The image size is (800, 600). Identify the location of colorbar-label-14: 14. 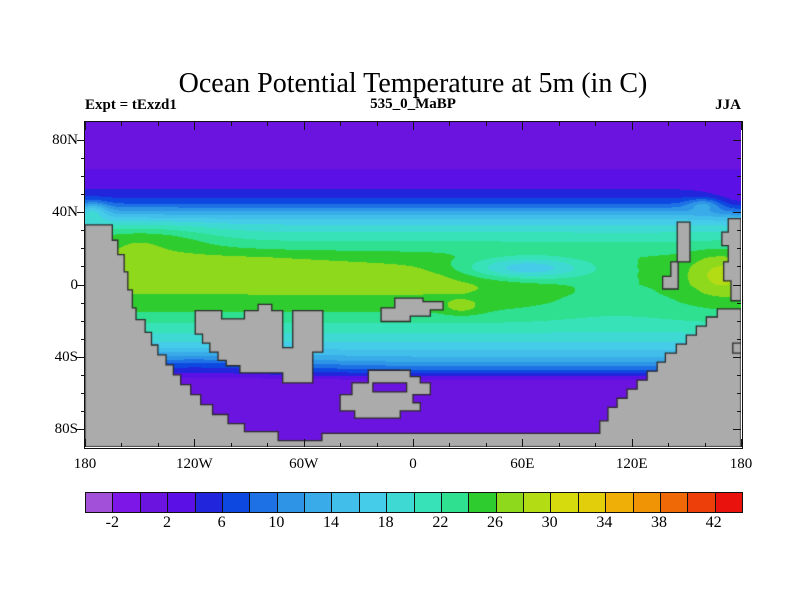
(331, 522).